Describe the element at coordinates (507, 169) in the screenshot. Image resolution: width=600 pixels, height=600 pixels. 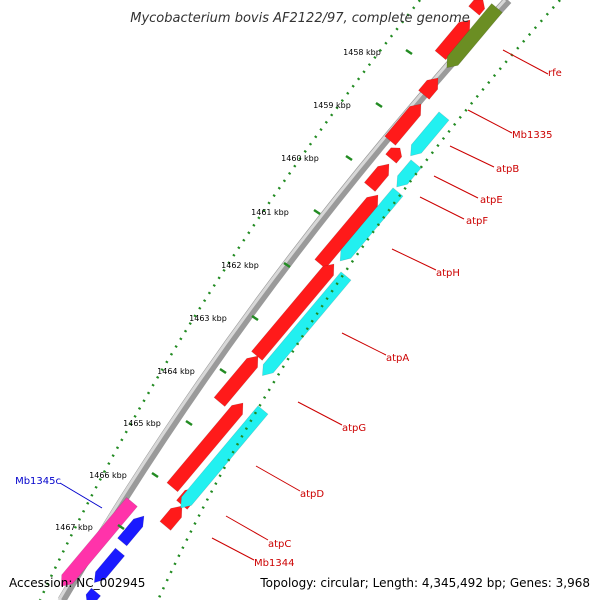
I see `gene-label-atpb: atpB` at that location.